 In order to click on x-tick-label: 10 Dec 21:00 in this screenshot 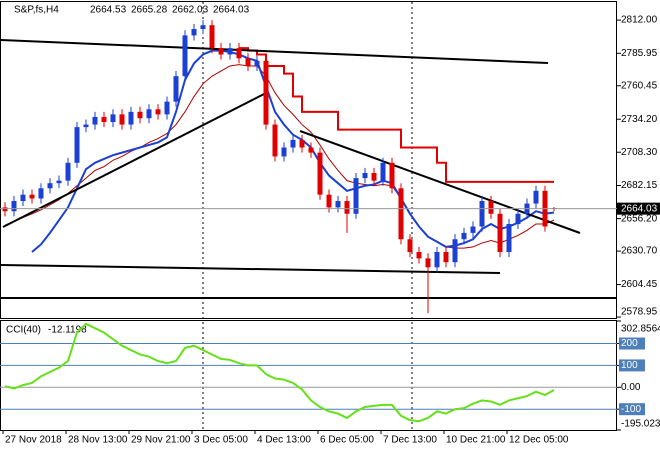, I will do `click(476, 440)`.